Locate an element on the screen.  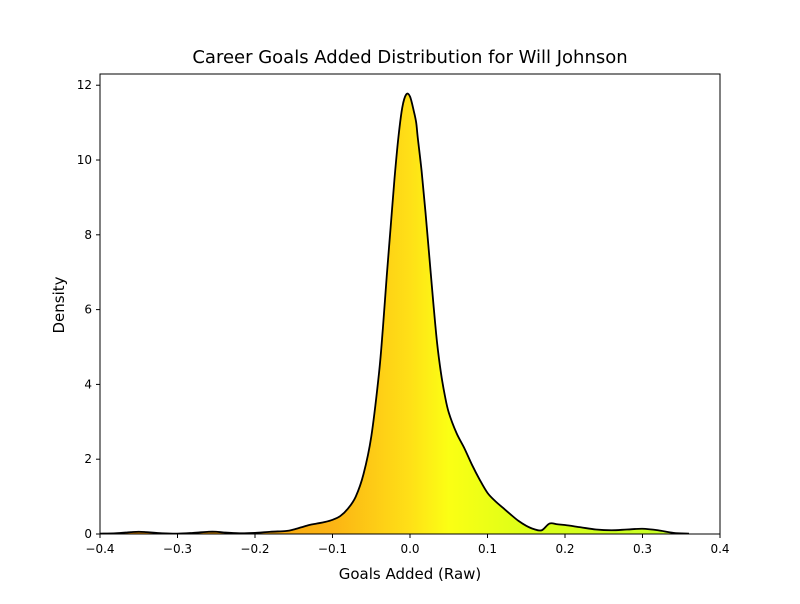
x-tick-label: 0.0 is located at coordinates (409, 549).